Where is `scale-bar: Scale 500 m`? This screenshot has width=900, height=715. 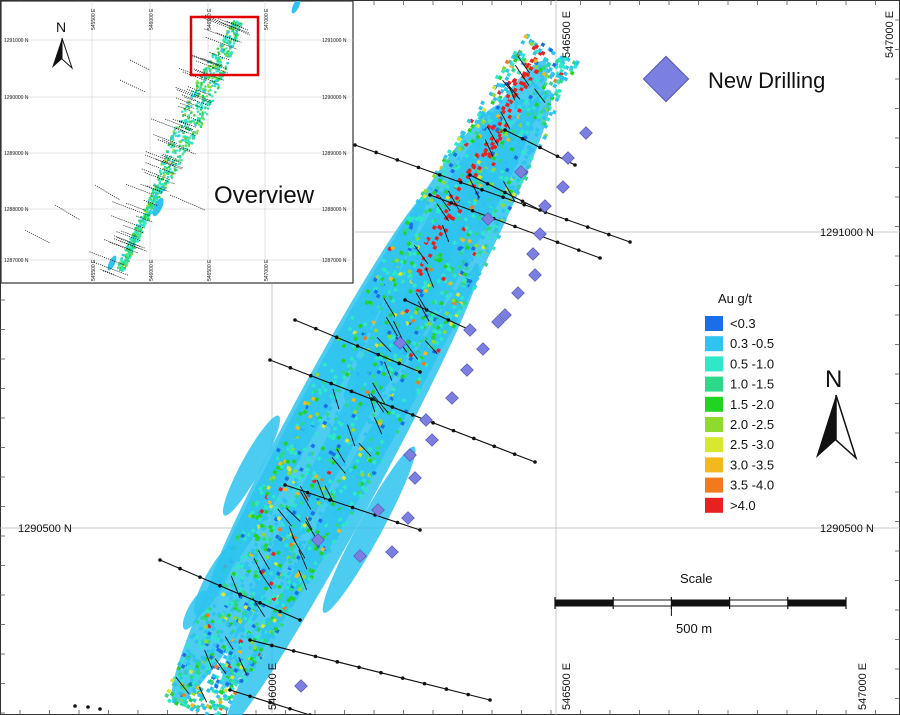
scale-bar: Scale 500 m is located at coordinates (700, 603).